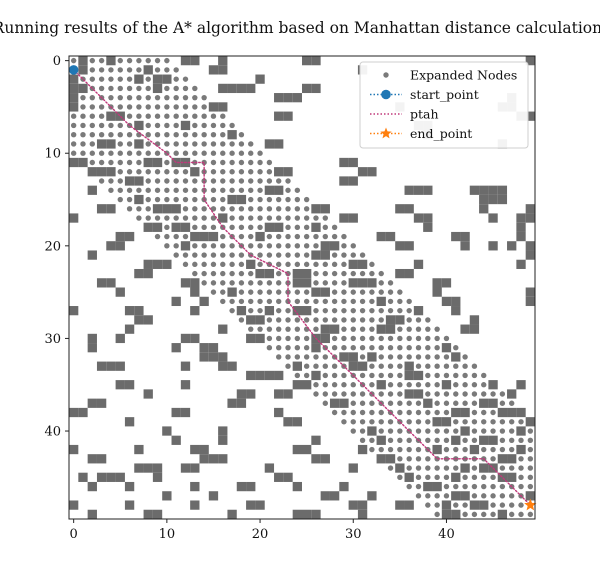 The height and width of the screenshot is (568, 600). I want to click on y-tick-label: 10, so click(52, 154).